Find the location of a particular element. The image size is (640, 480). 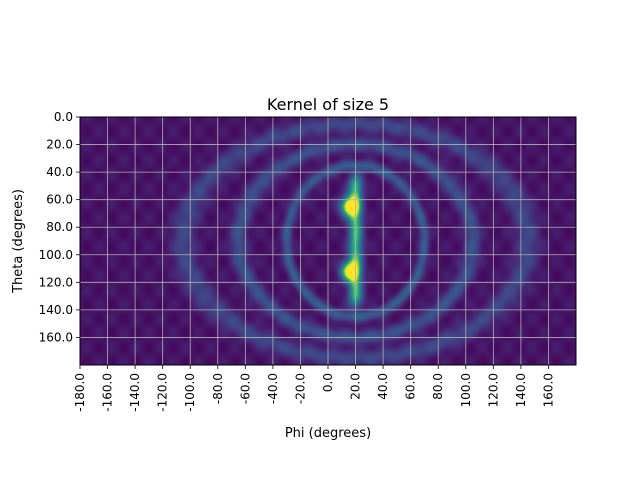

x-tick-label: 100.0 is located at coordinates (466, 390).